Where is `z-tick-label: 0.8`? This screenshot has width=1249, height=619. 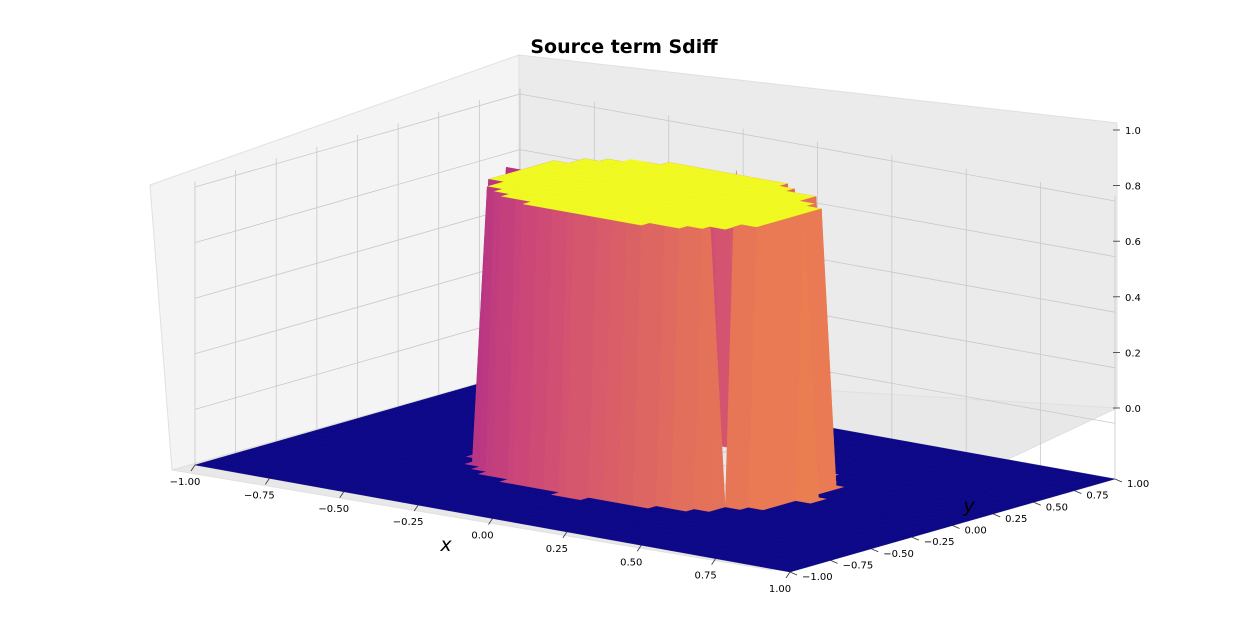 z-tick-label: 0.8 is located at coordinates (1133, 187).